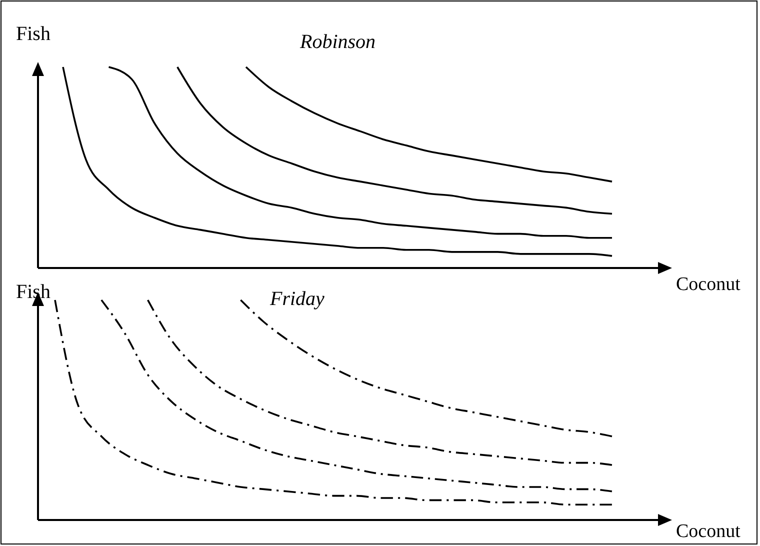 The width and height of the screenshot is (760, 546). What do you see at coordinates (33, 34) in the screenshot?
I see `y-axis-title: Fish` at bounding box center [33, 34].